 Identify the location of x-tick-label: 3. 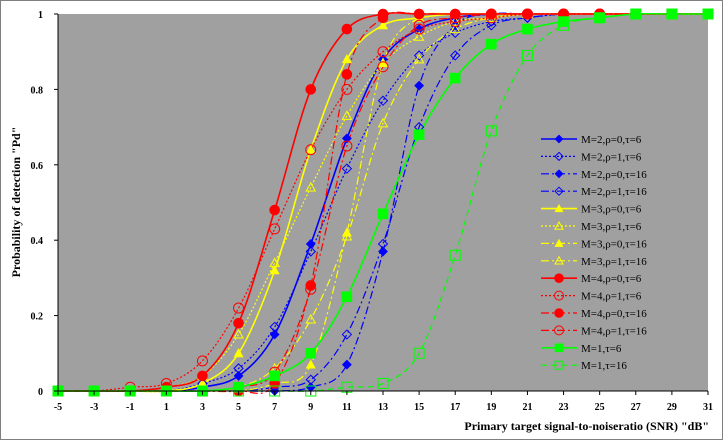
(202, 407).